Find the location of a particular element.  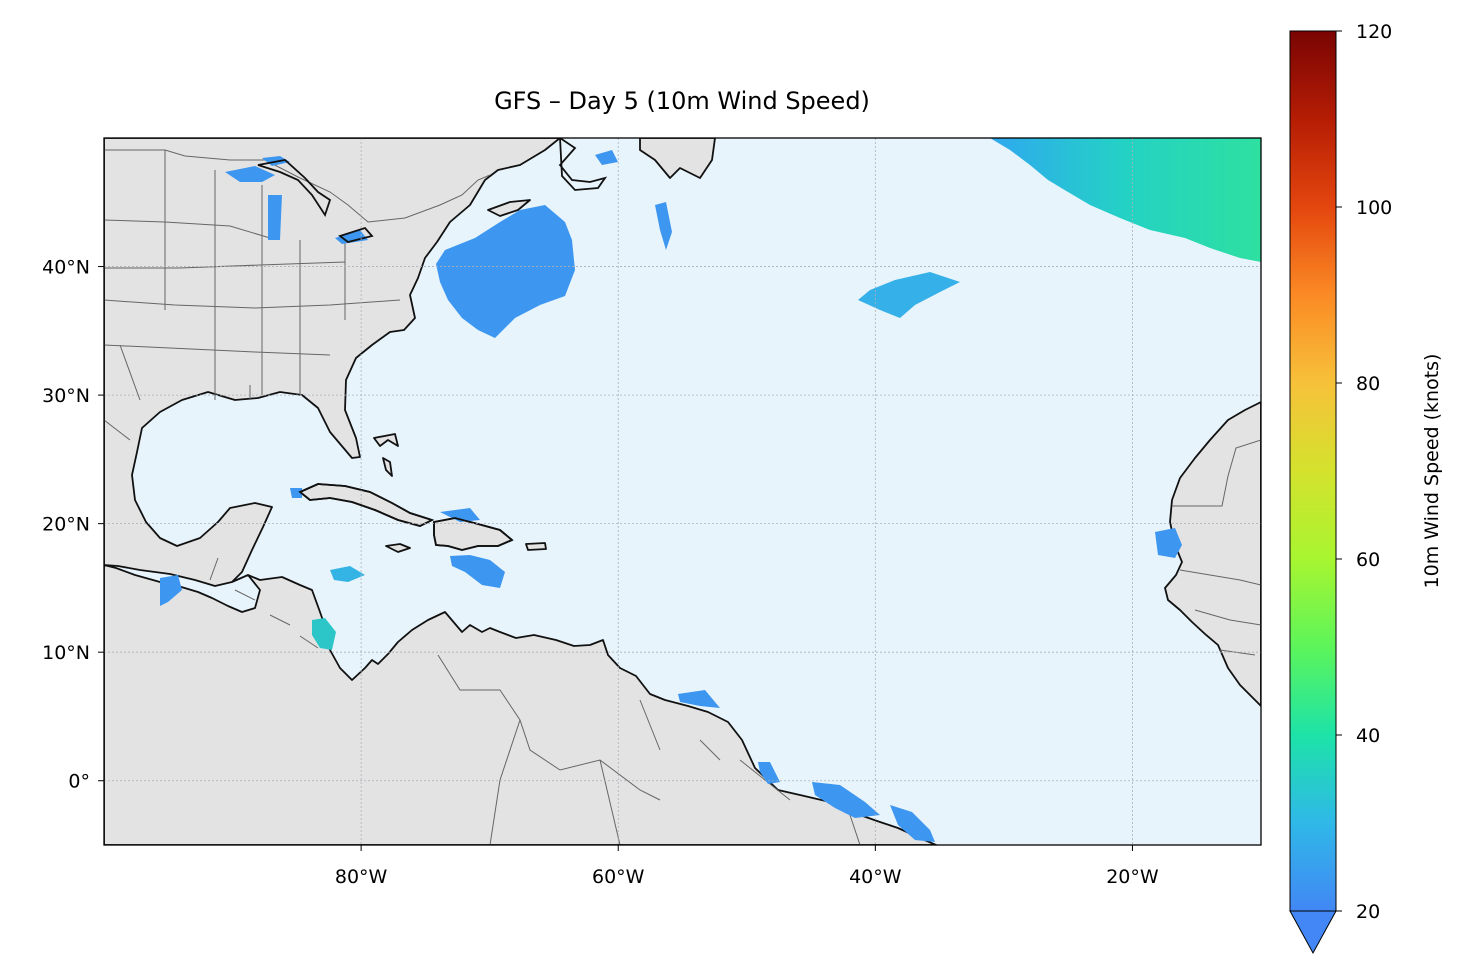

y-axis-ticks: 0° 10°N 20°N 30°N 40°N is located at coordinates (73, 525).